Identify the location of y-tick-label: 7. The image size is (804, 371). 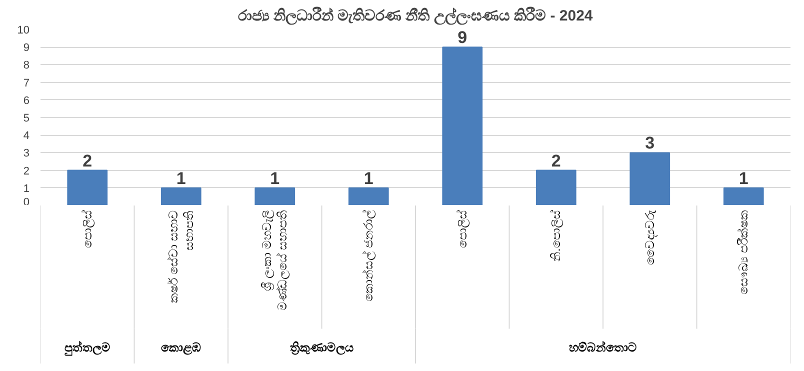
(26, 83).